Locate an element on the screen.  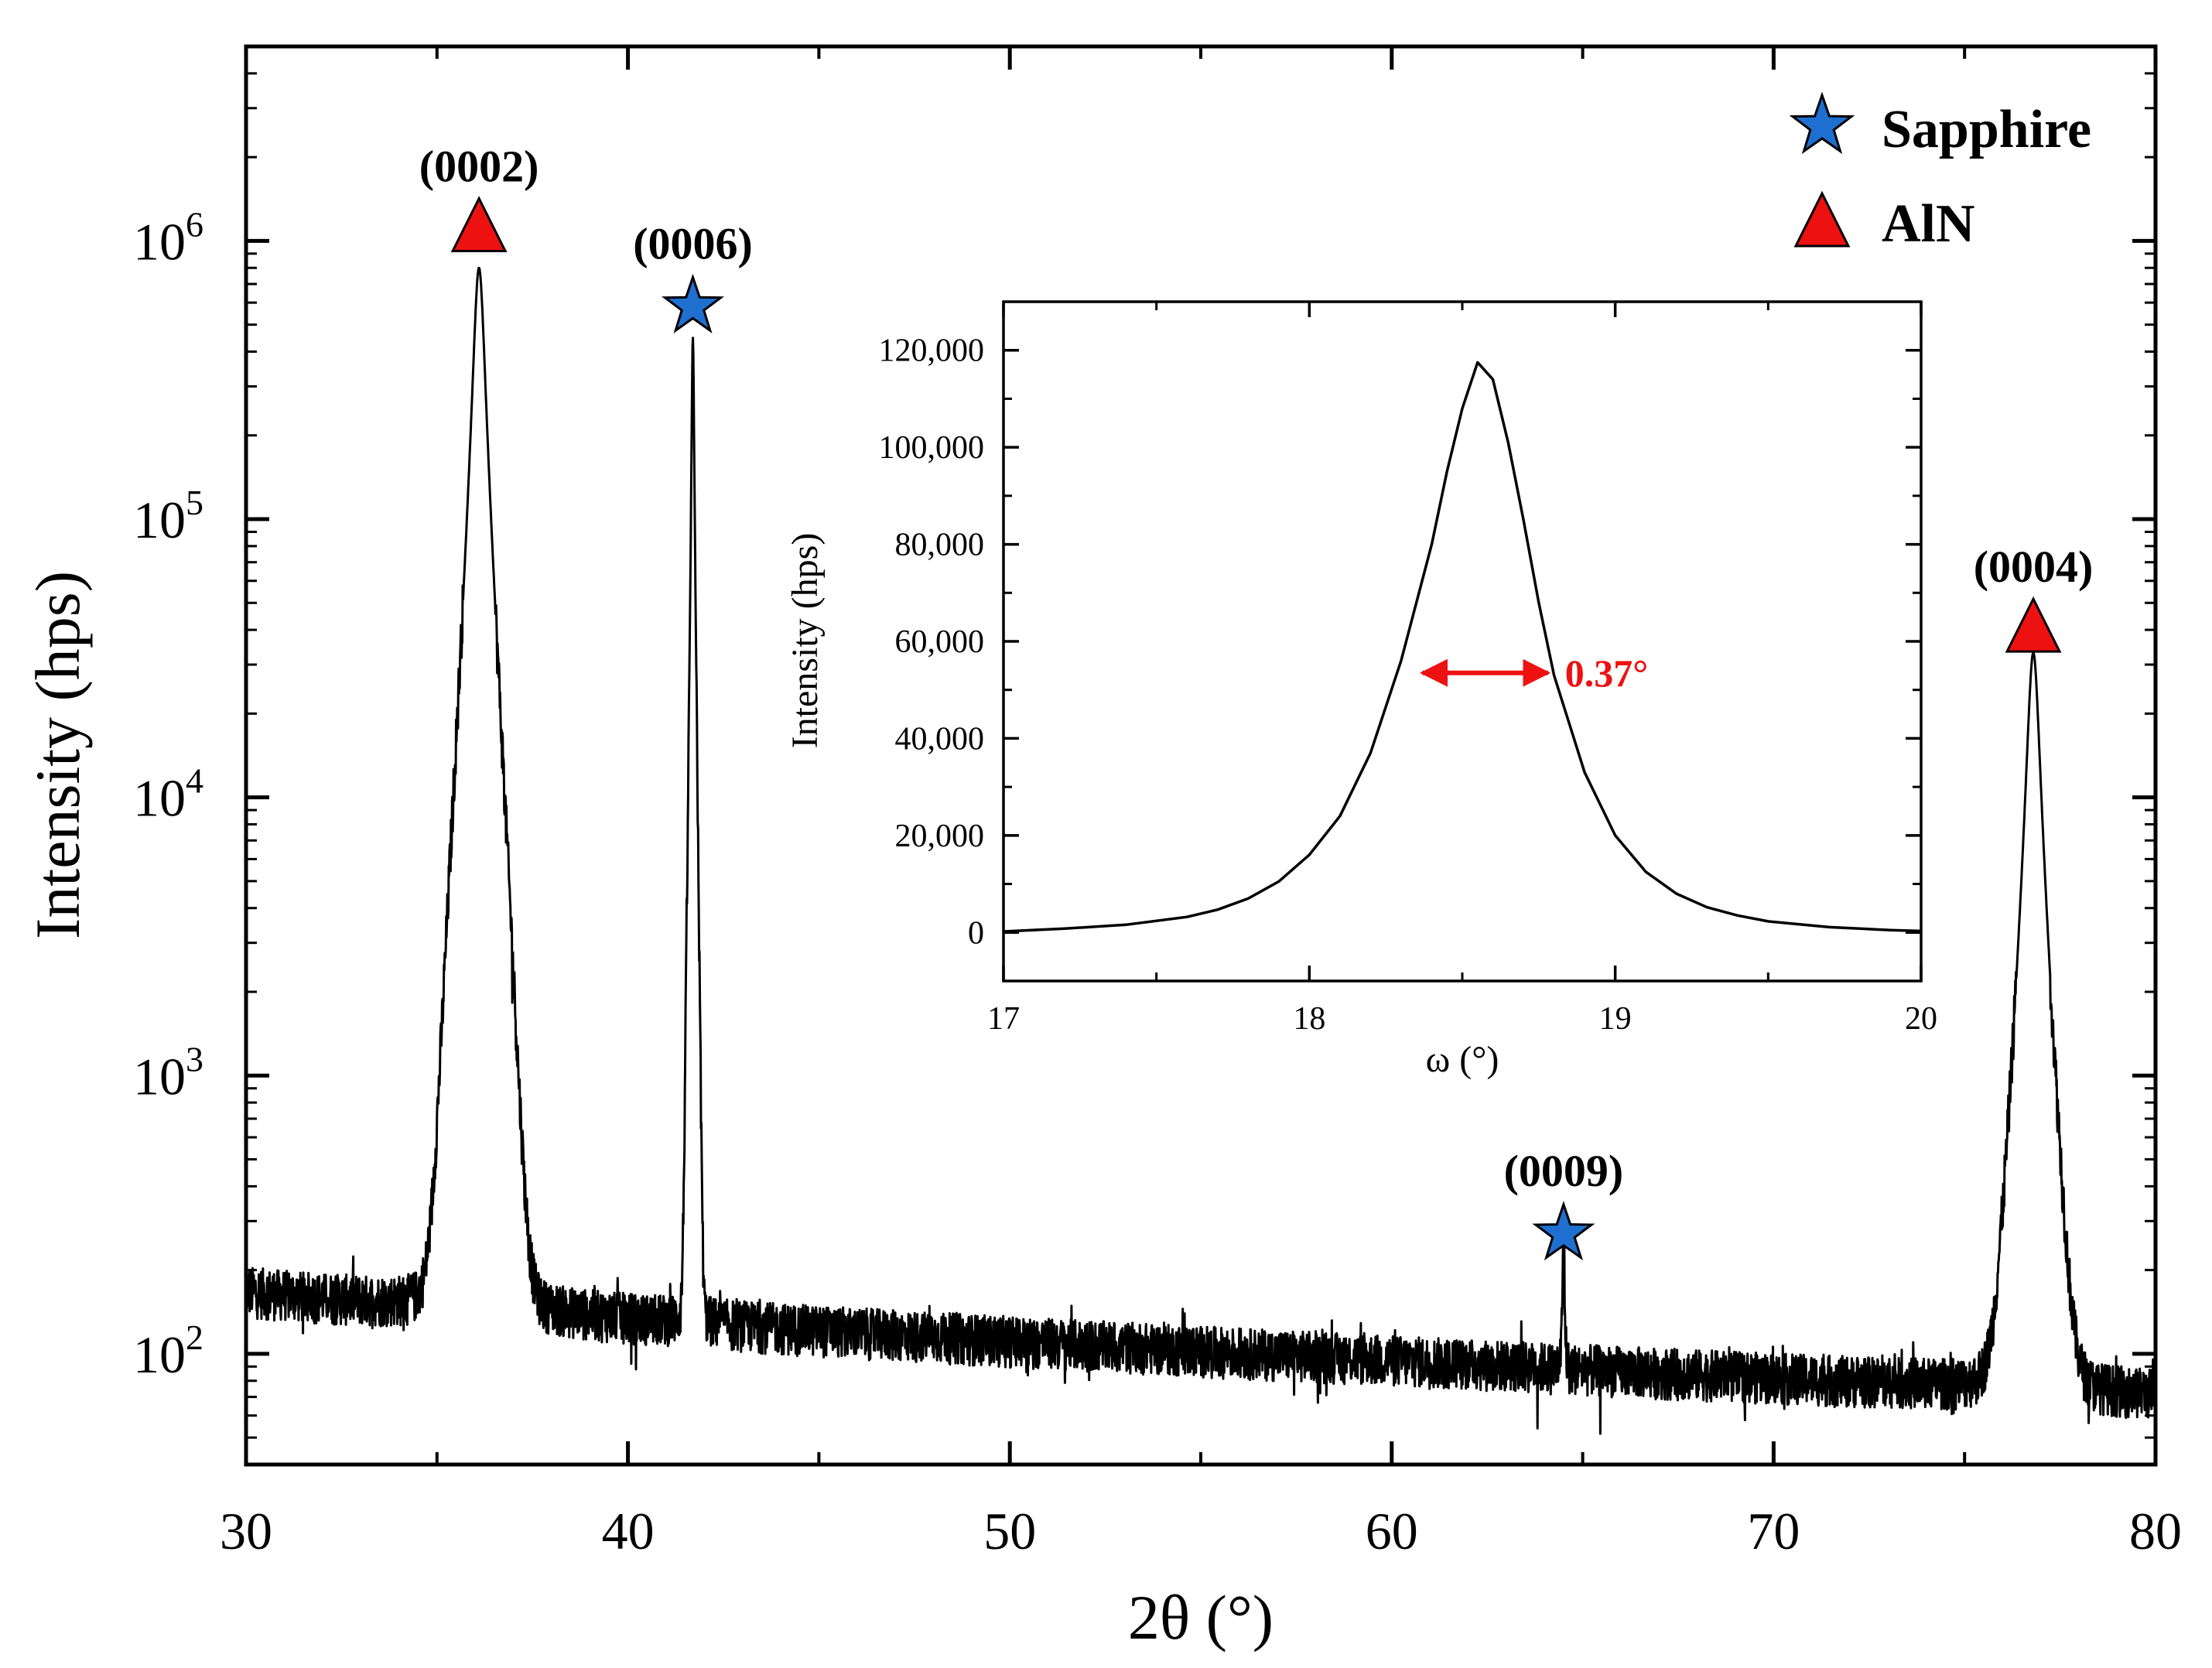
inset-y-axis-title: Intensity (hps) is located at coordinates (806, 641).